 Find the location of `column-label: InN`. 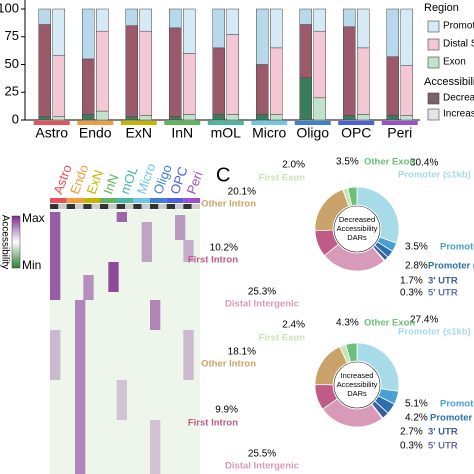

column-label: InN is located at coordinates (110, 184).